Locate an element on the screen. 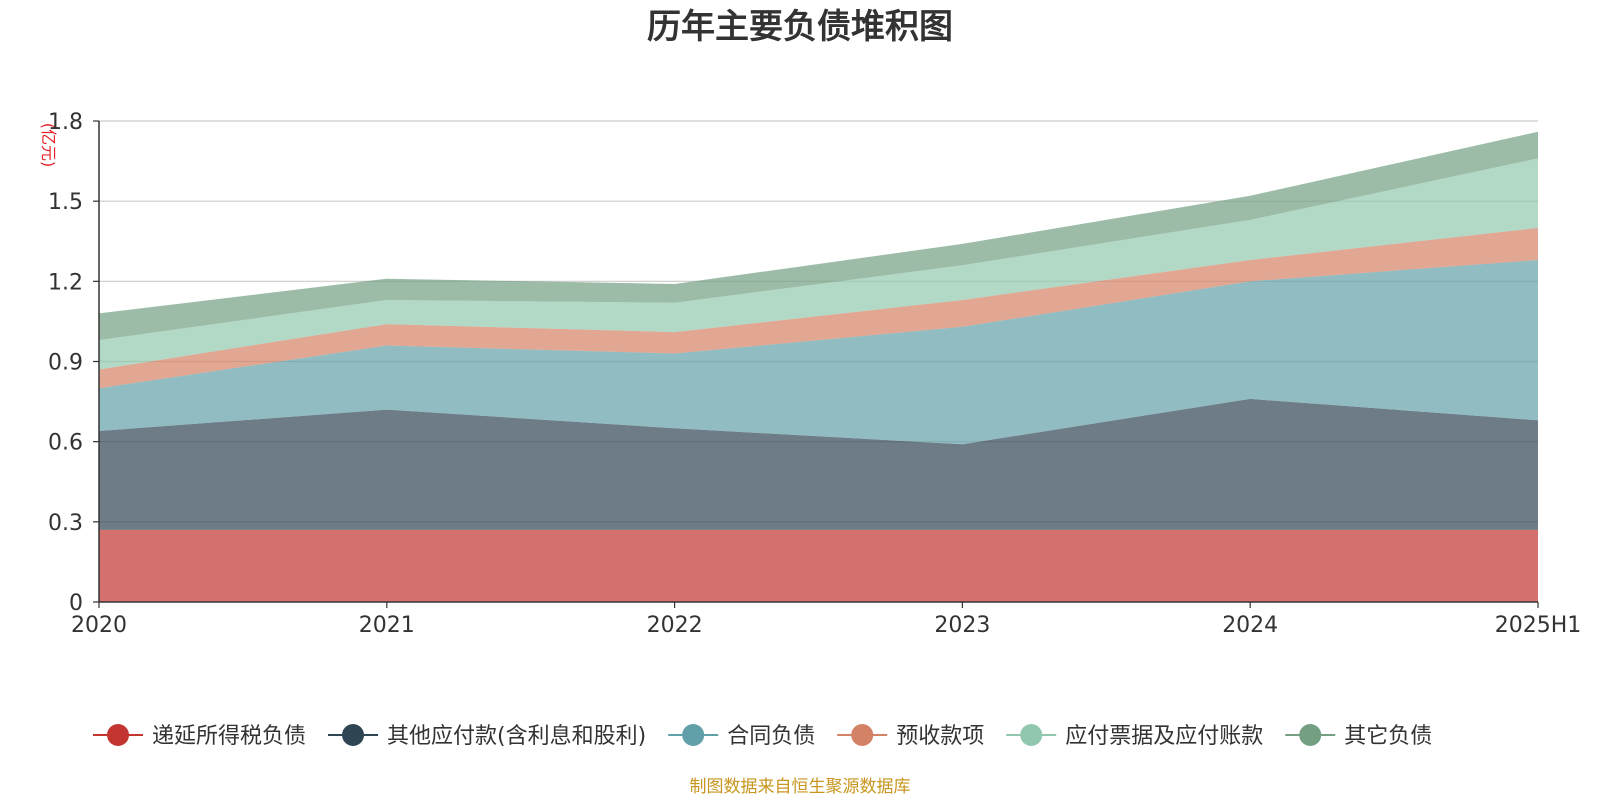 This screenshot has height=800, width=1600. legend-item: 其它负债 is located at coordinates (1358, 736).